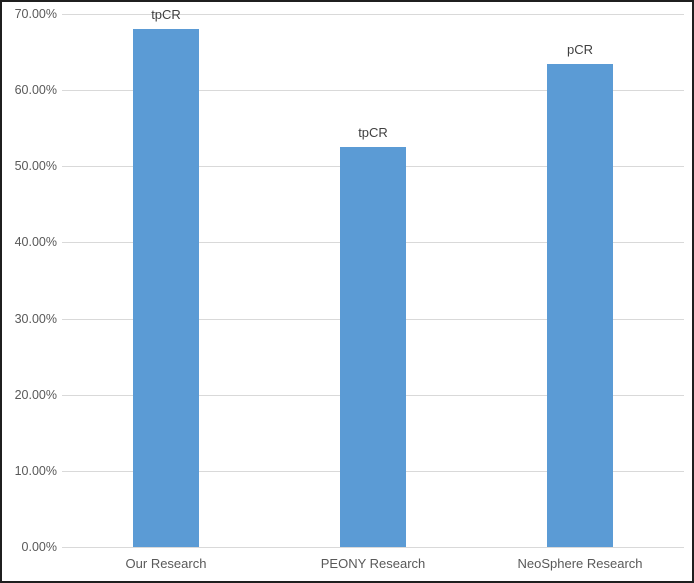  I want to click on y-tick-label: 40.00%, so click(35, 242).